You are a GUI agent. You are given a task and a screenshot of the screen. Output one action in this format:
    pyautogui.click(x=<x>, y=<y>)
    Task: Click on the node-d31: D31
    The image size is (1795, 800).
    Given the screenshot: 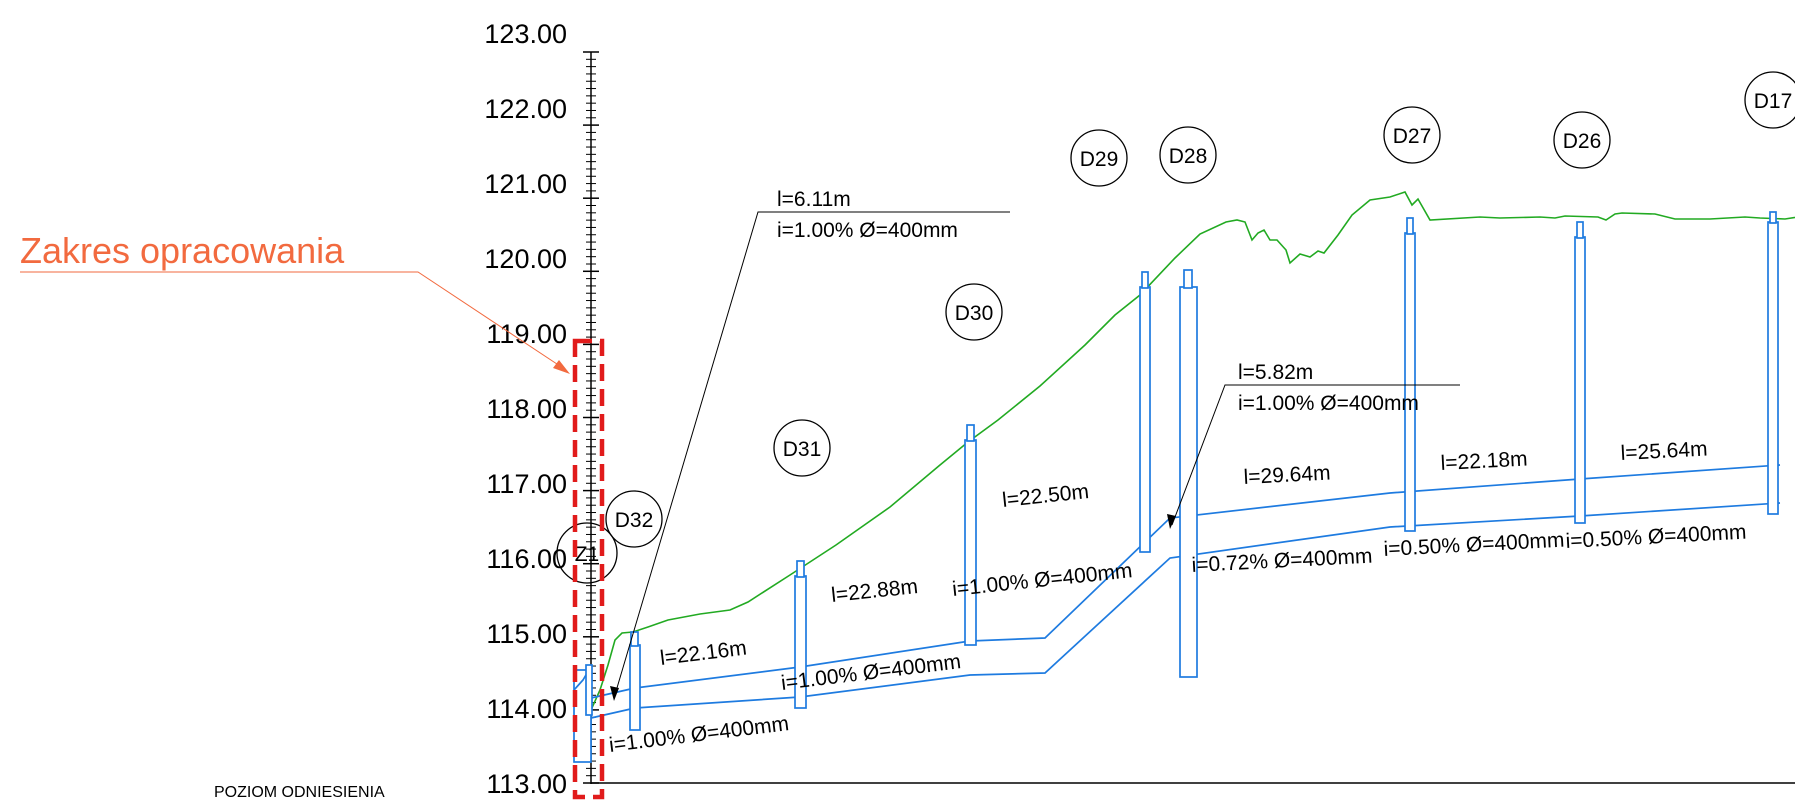 What is the action you would take?
    pyautogui.click(x=802, y=448)
    